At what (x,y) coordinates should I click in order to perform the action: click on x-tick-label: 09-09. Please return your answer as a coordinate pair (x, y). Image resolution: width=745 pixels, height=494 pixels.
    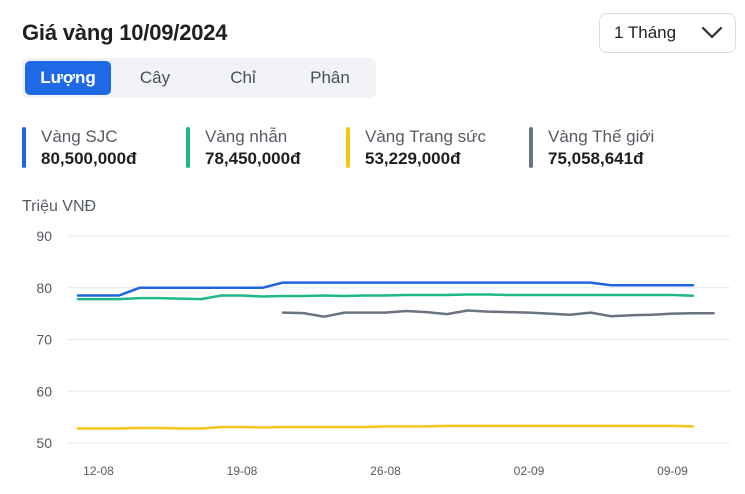
    Looking at the image, I should click on (672, 471).